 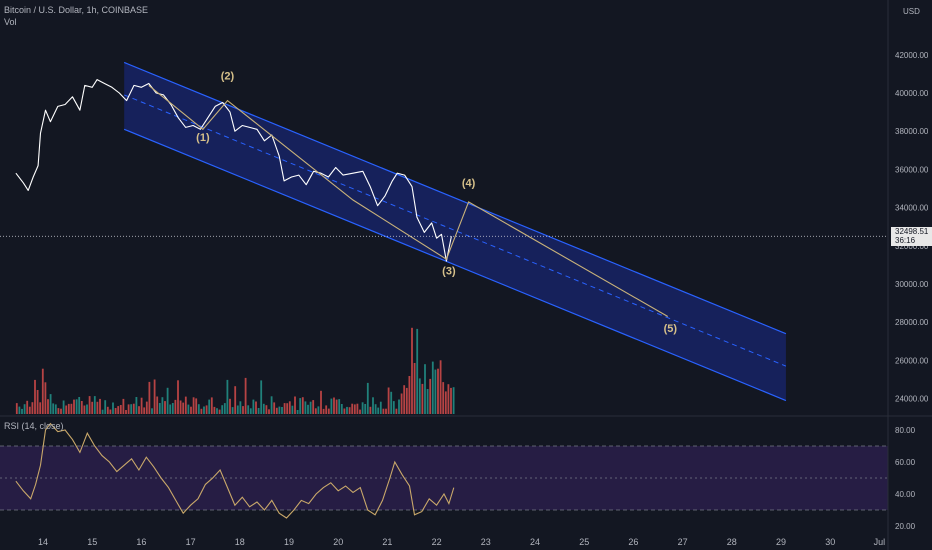 I want to click on time-tick: 16, so click(x=141, y=542).